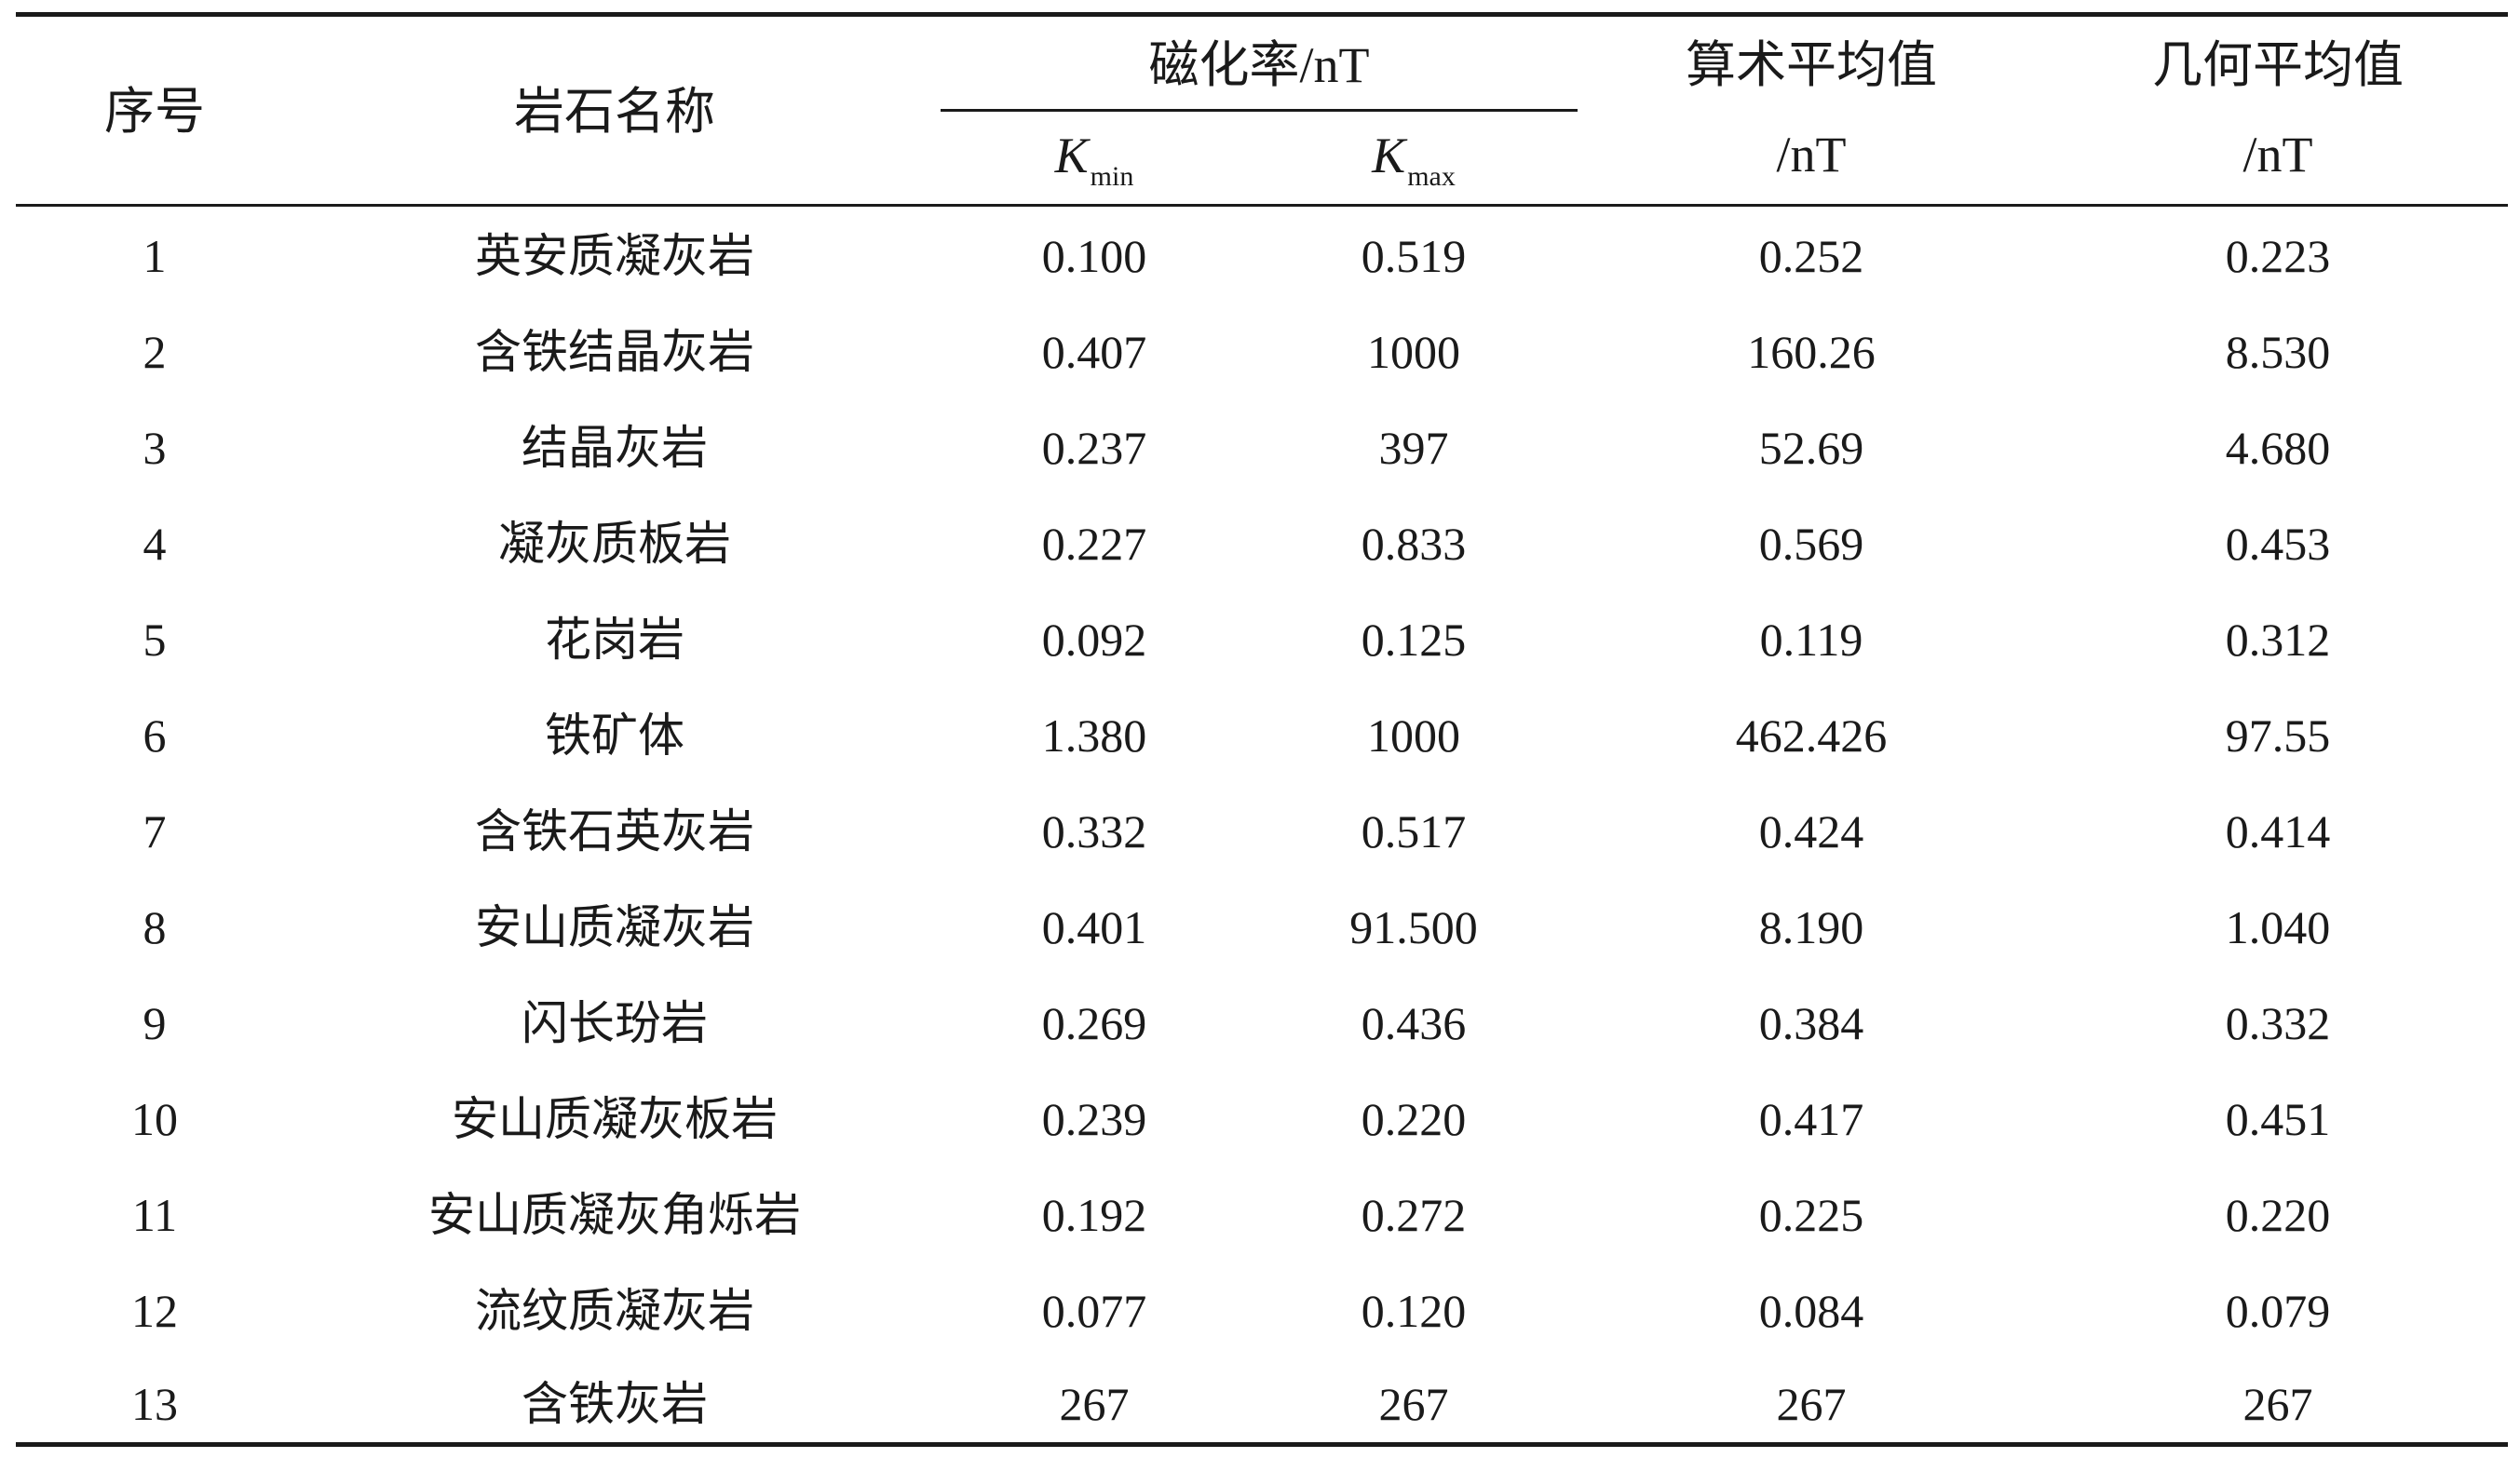 This screenshot has height=1458, width=2520. I want to click on cell-kmin: 0.100, so click(1094, 256).